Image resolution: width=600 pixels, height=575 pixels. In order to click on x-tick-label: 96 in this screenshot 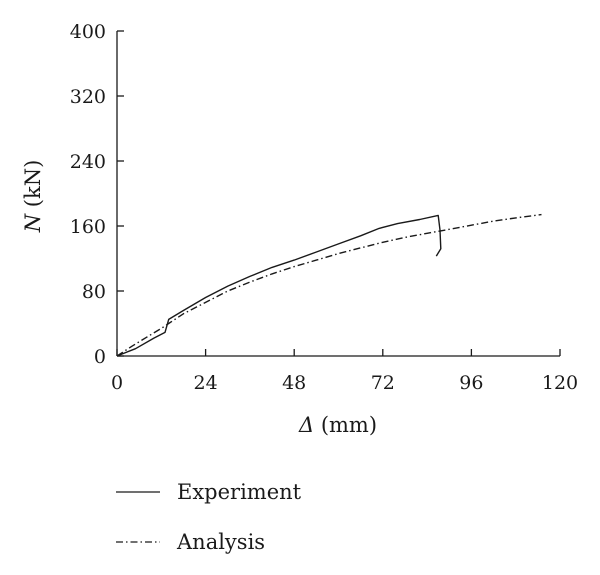, I will do `click(471, 383)`.